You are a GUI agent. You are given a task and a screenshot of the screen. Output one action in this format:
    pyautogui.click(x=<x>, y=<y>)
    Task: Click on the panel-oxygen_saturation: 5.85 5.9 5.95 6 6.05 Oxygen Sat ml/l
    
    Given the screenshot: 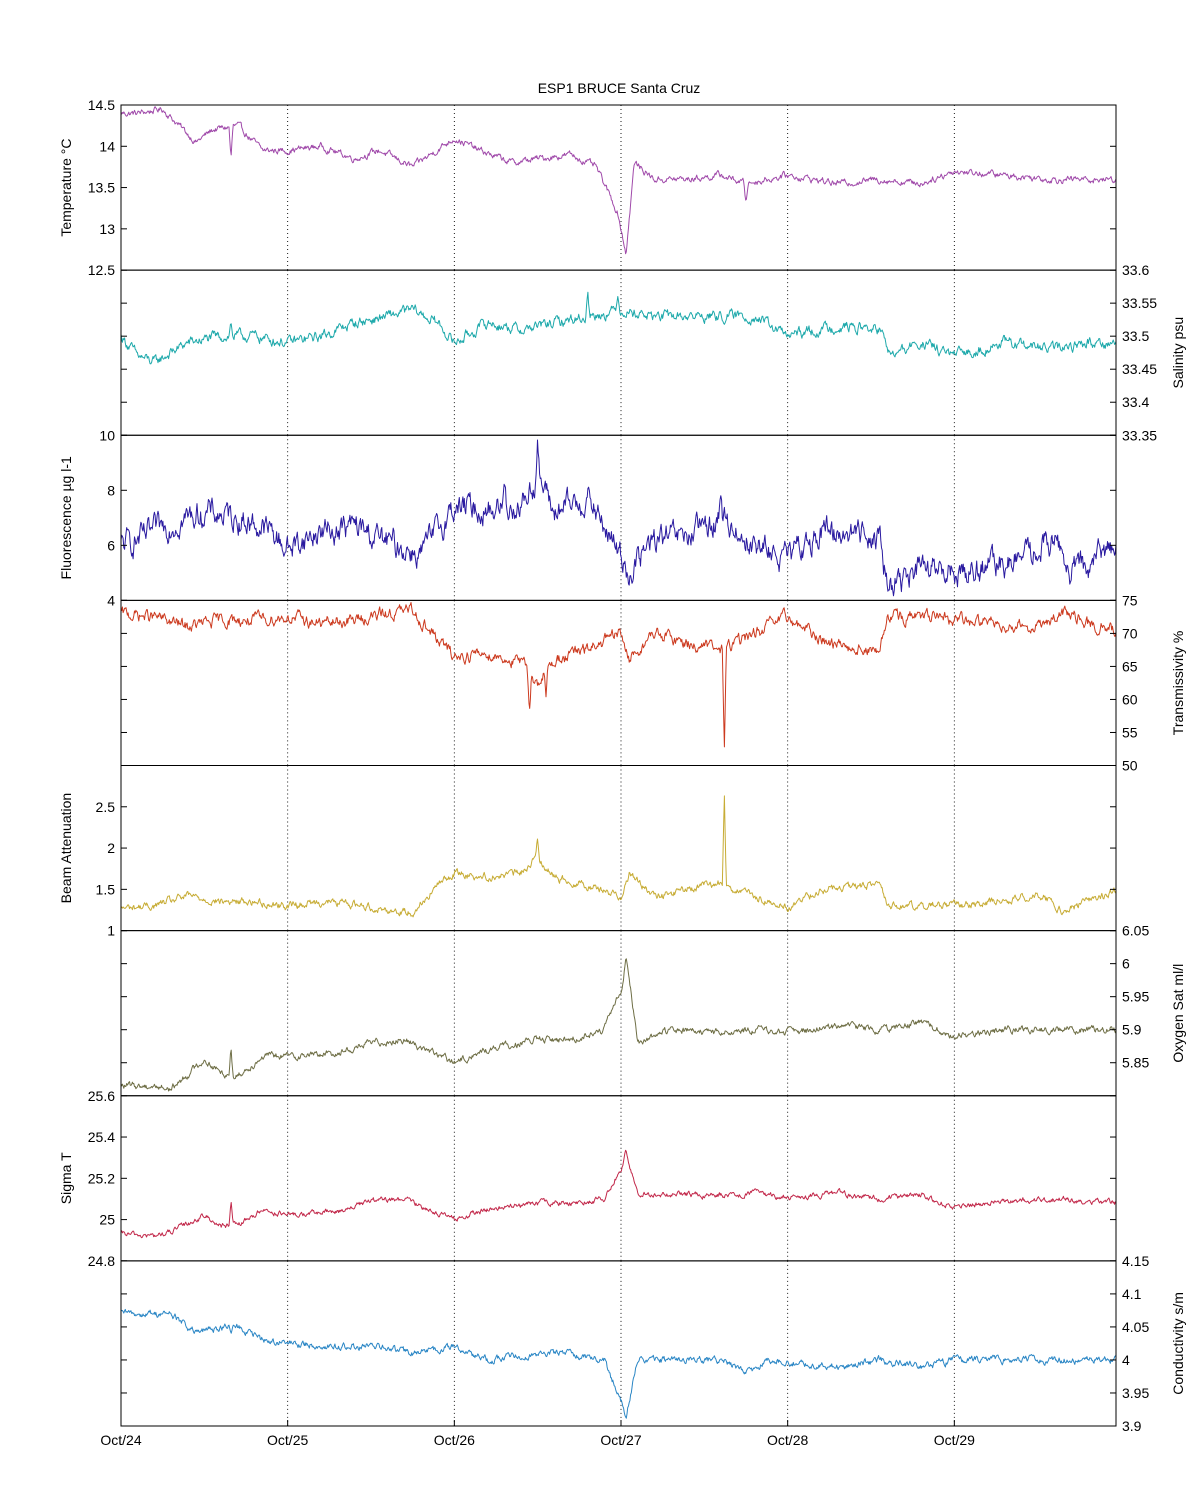 What is the action you would take?
    pyautogui.click(x=653, y=1010)
    